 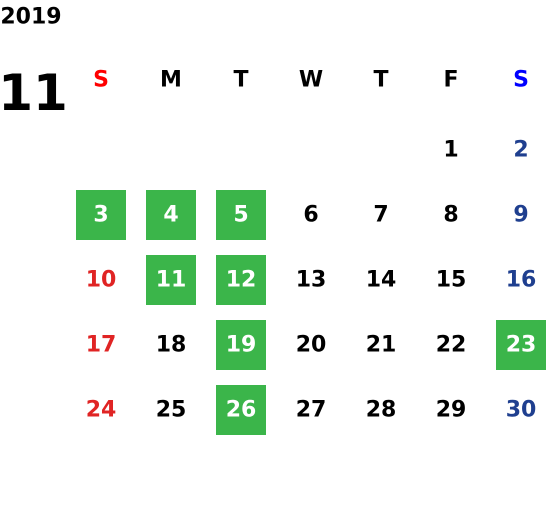 I want to click on day: 4, so click(x=170, y=215).